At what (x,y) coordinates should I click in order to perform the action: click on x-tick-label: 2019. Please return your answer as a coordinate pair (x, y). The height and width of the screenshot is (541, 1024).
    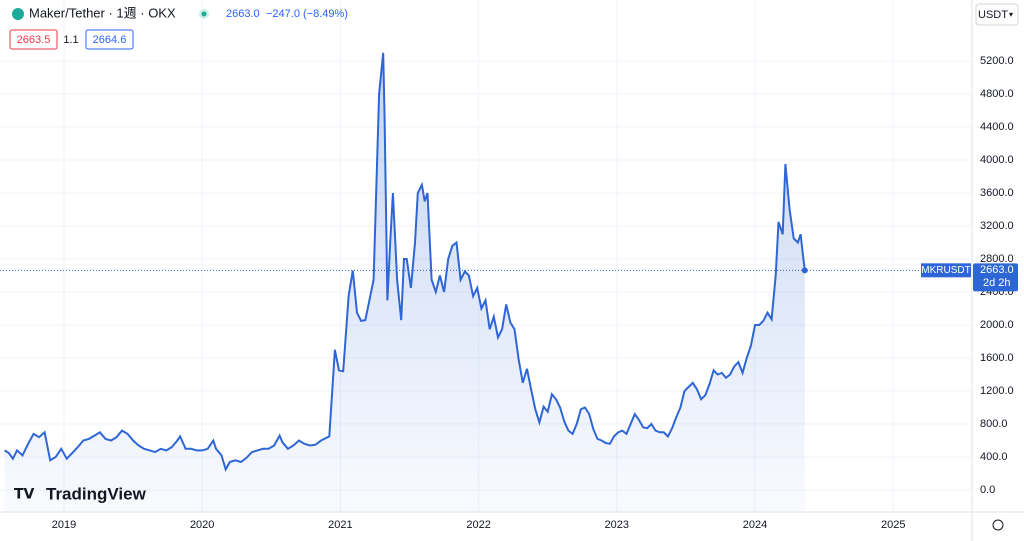
    Looking at the image, I should click on (64, 525).